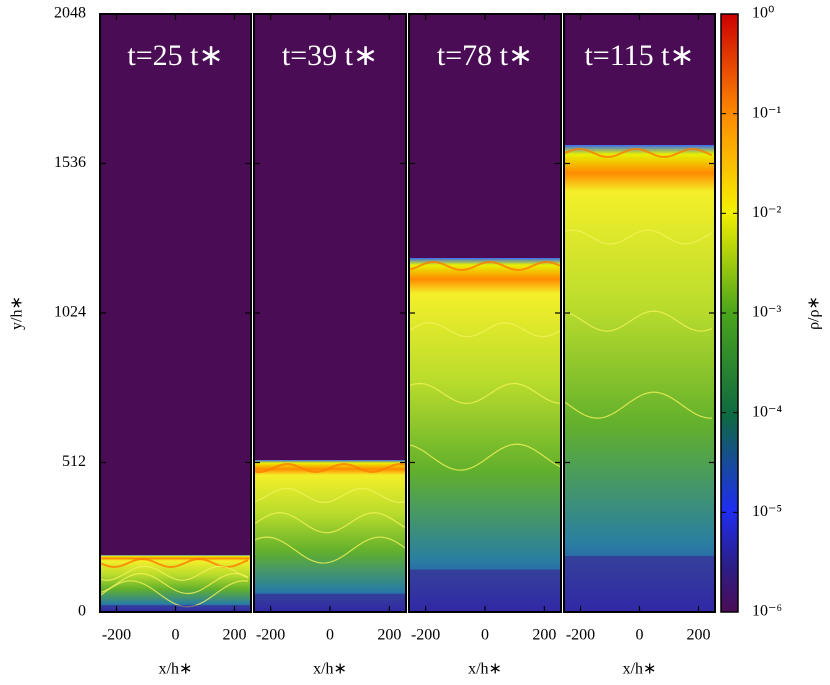 This screenshot has height=685, width=830. What do you see at coordinates (82, 611) in the screenshot?
I see `y-tick-label: 0` at bounding box center [82, 611].